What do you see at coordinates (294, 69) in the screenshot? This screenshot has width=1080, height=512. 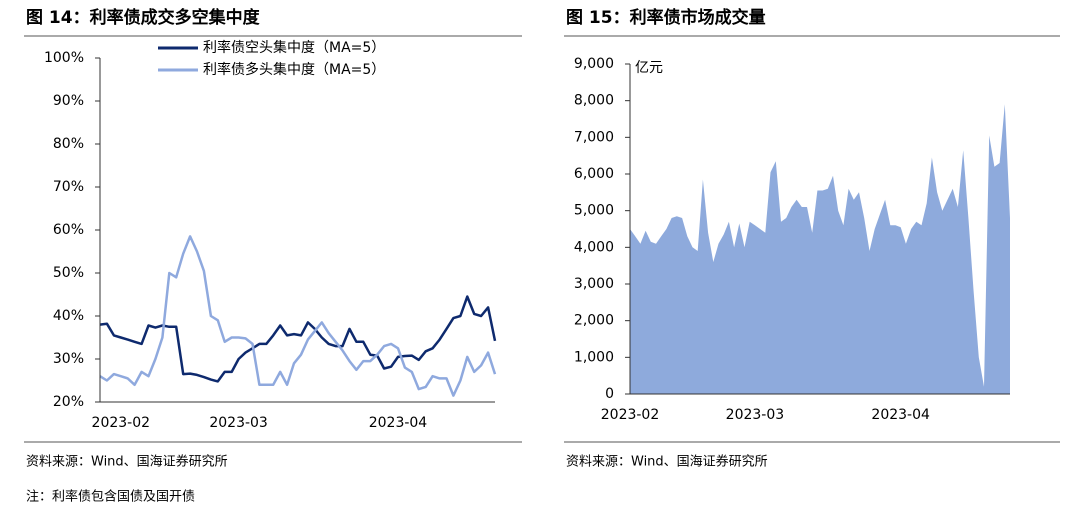 I see `legend-label: 利率债多头集中度（MA=5）` at bounding box center [294, 69].